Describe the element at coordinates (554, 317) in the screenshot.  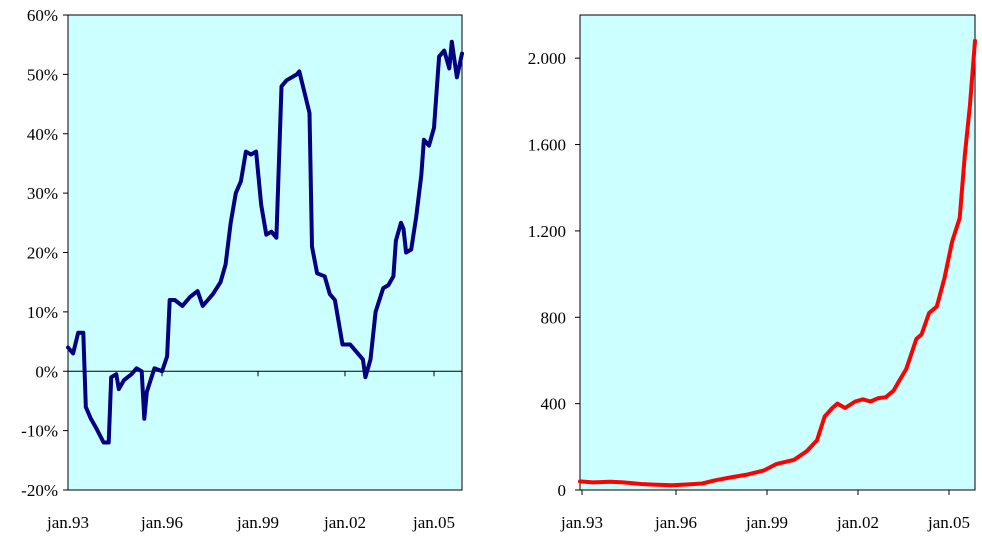
I see `y-tick-label: 800` at that location.